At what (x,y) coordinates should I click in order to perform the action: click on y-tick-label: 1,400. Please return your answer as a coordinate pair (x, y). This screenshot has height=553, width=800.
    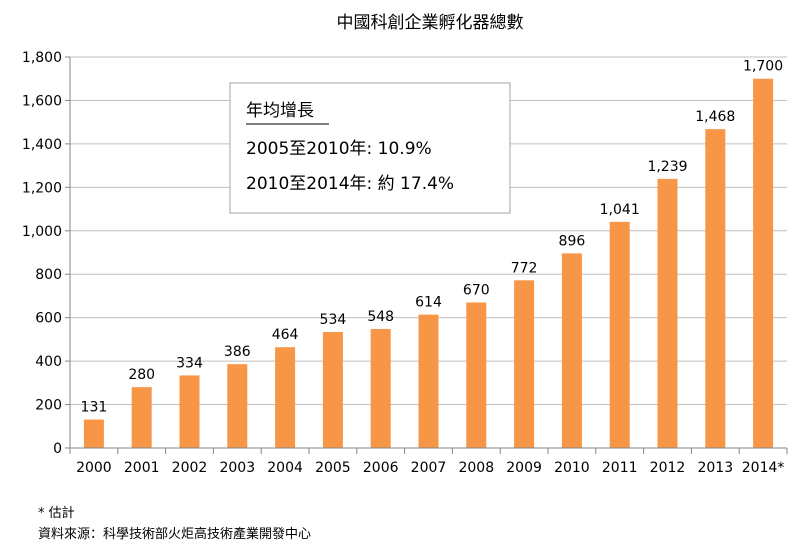
    Looking at the image, I should click on (42, 145).